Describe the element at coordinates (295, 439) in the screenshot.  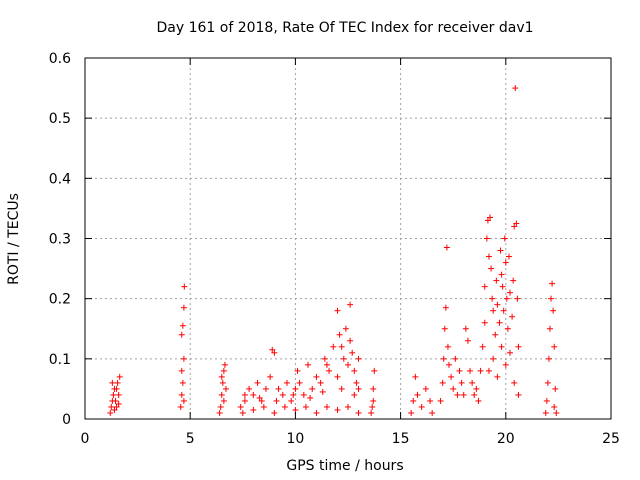
I see `x-tick-label: 10` at that location.